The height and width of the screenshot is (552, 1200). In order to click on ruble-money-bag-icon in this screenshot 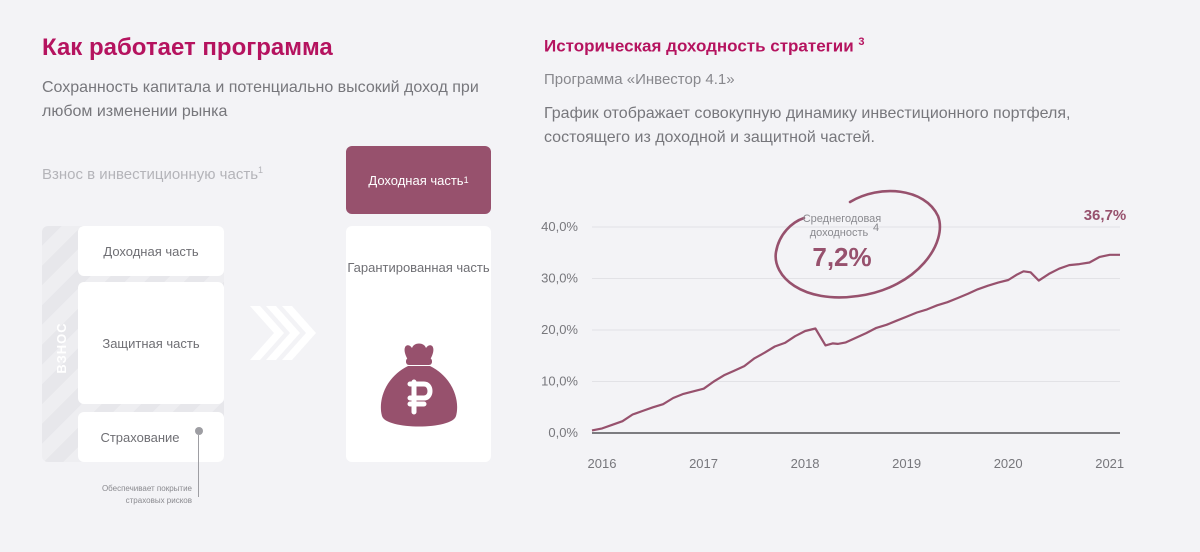, I will do `click(419, 385)`.